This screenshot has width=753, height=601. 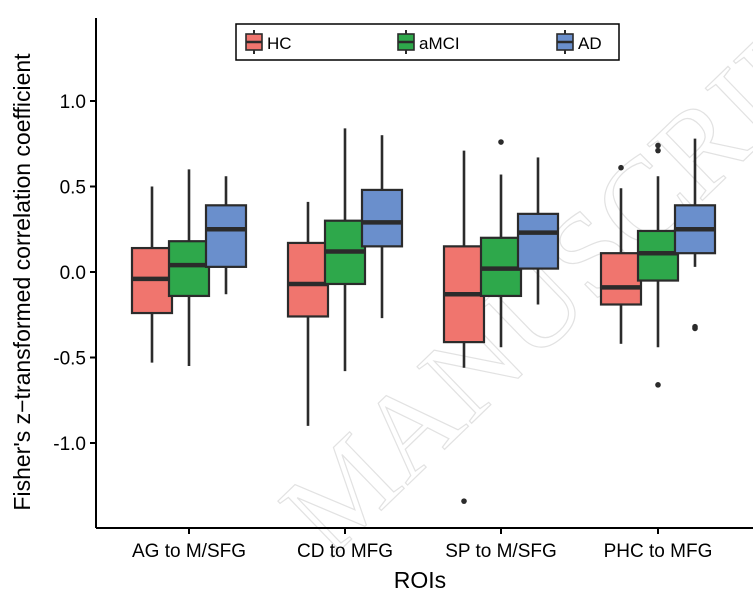 What do you see at coordinates (658, 551) in the screenshot?
I see `x-tick-label: PHC to MFG` at bounding box center [658, 551].